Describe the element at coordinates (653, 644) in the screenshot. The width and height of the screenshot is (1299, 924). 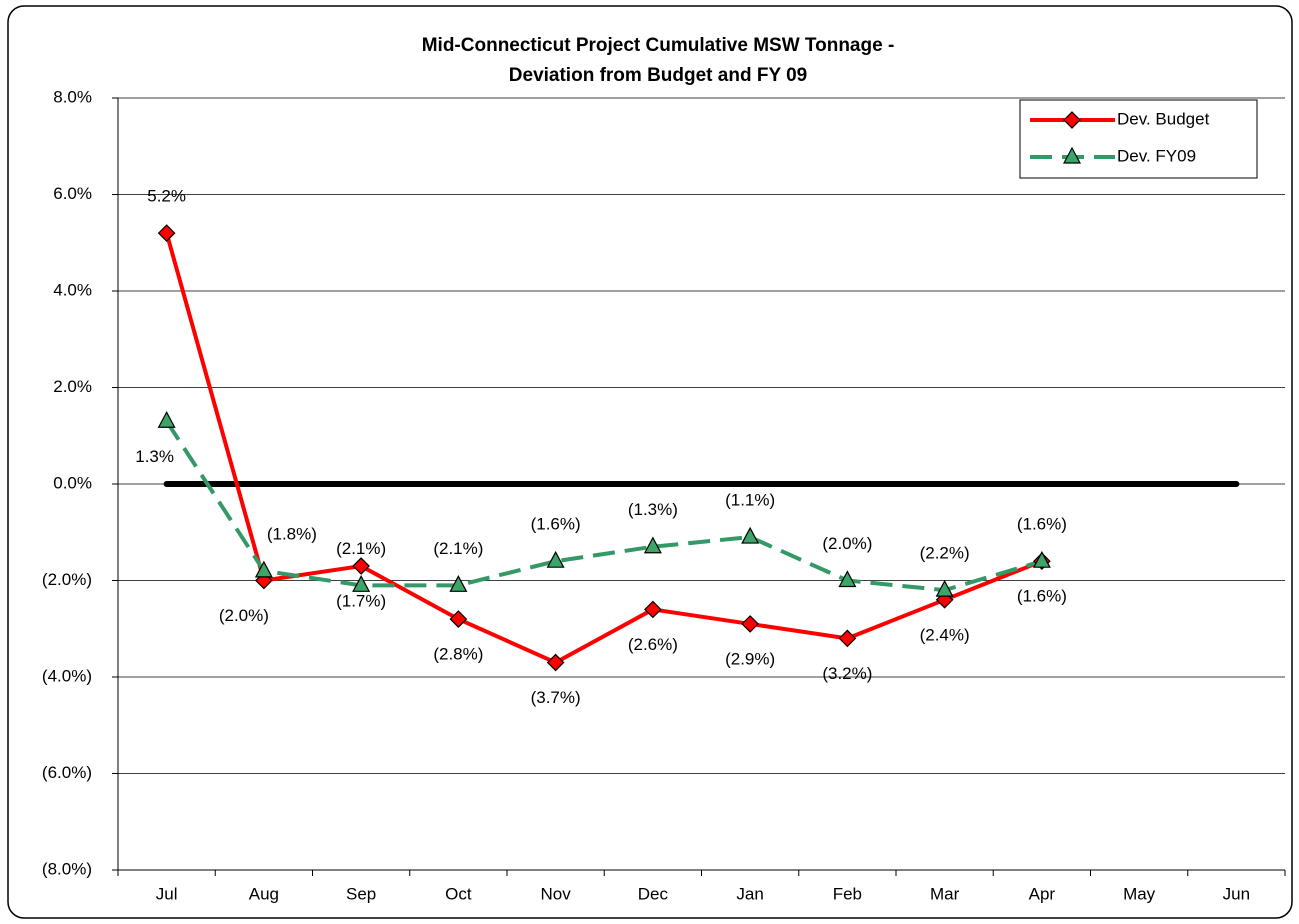
I see `data-label: (2.6%)` at that location.